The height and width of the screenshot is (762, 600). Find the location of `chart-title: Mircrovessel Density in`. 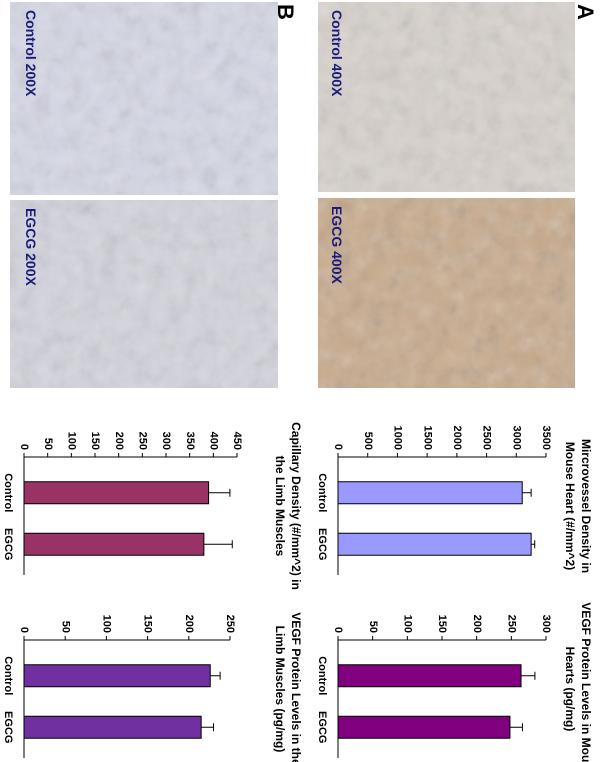

chart-title: Mircrovessel Density in is located at coordinates (586, 506).